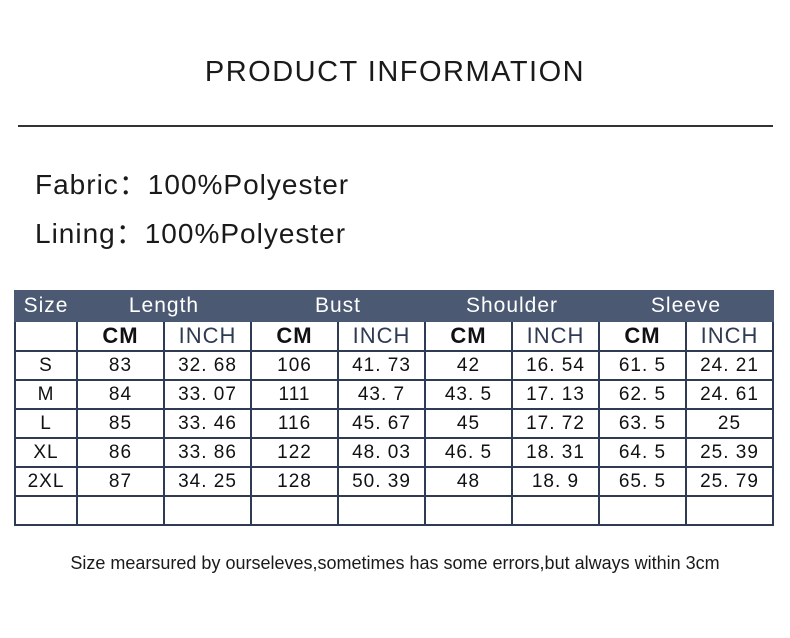 The height and width of the screenshot is (638, 790). Describe the element at coordinates (642, 423) in the screenshot. I see `table-cell: 63. 5` at that location.